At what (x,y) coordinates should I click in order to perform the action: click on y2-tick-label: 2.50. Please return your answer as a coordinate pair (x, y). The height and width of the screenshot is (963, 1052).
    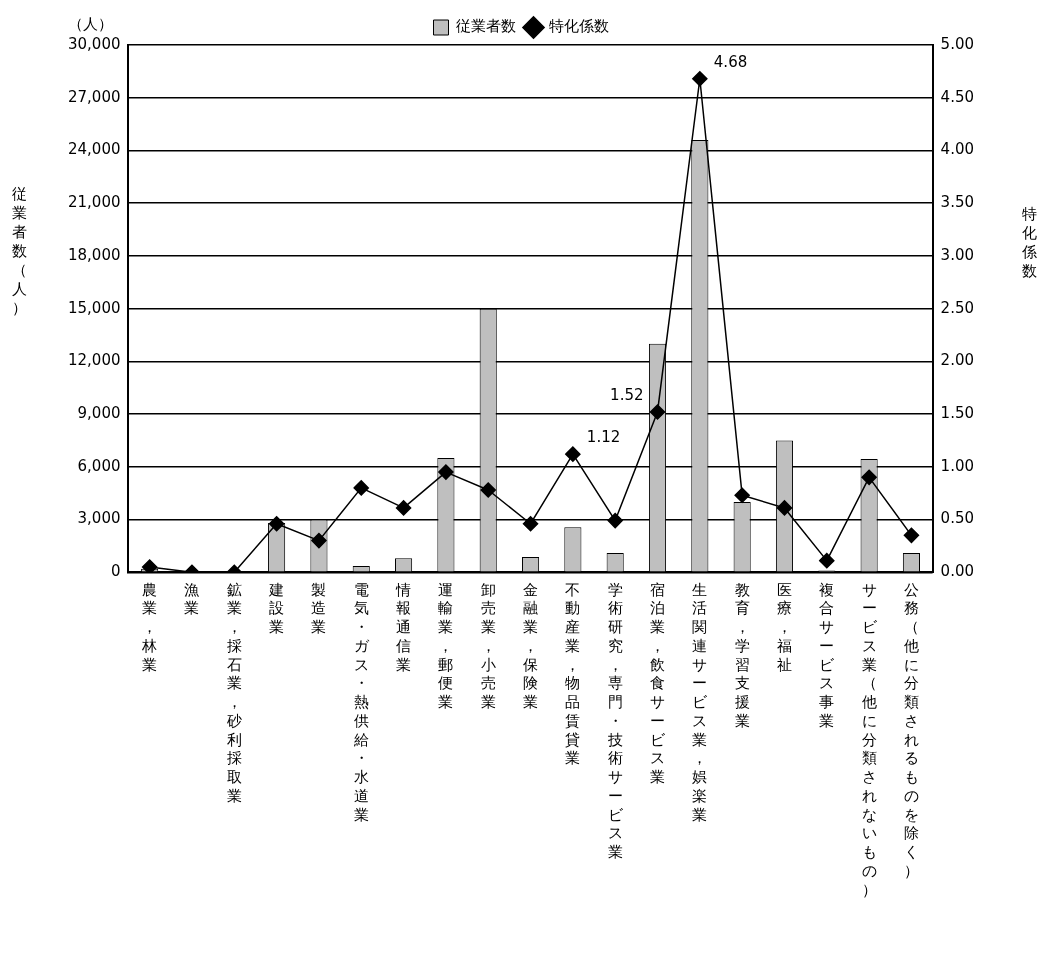
    Looking at the image, I should click on (957, 307).